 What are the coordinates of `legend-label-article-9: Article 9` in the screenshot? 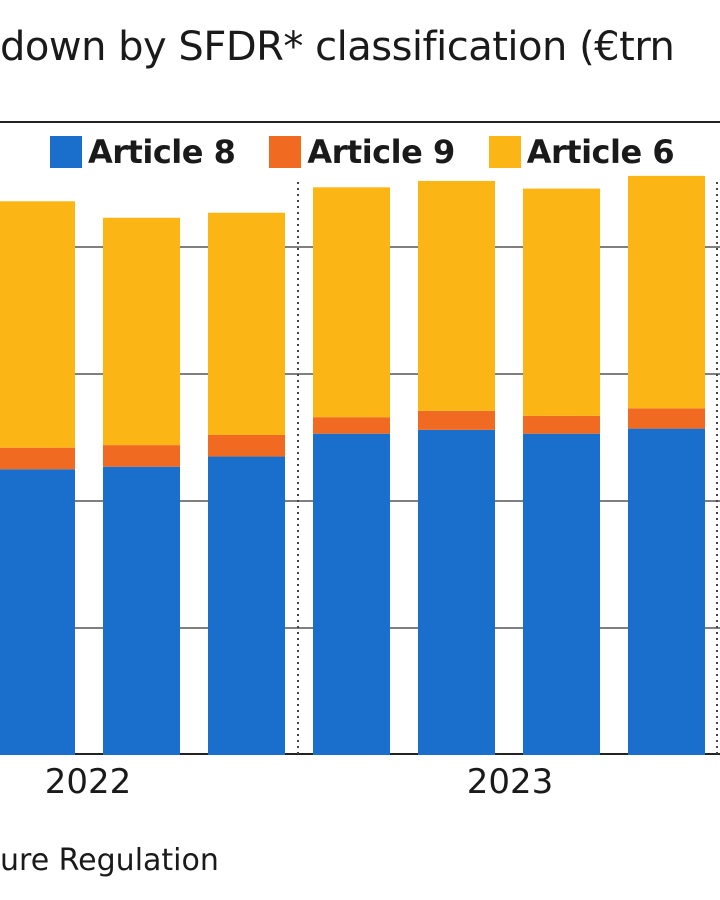 It's located at (381, 152).